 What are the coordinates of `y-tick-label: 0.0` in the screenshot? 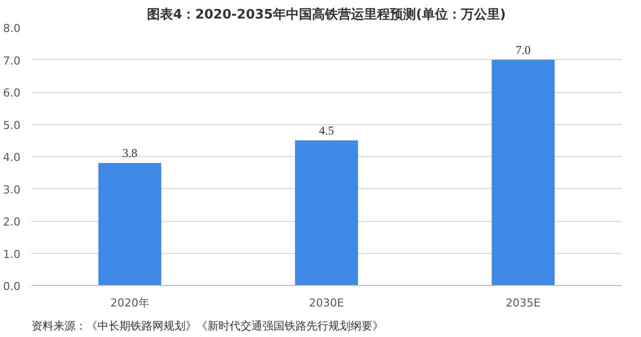 It's located at (12, 286).